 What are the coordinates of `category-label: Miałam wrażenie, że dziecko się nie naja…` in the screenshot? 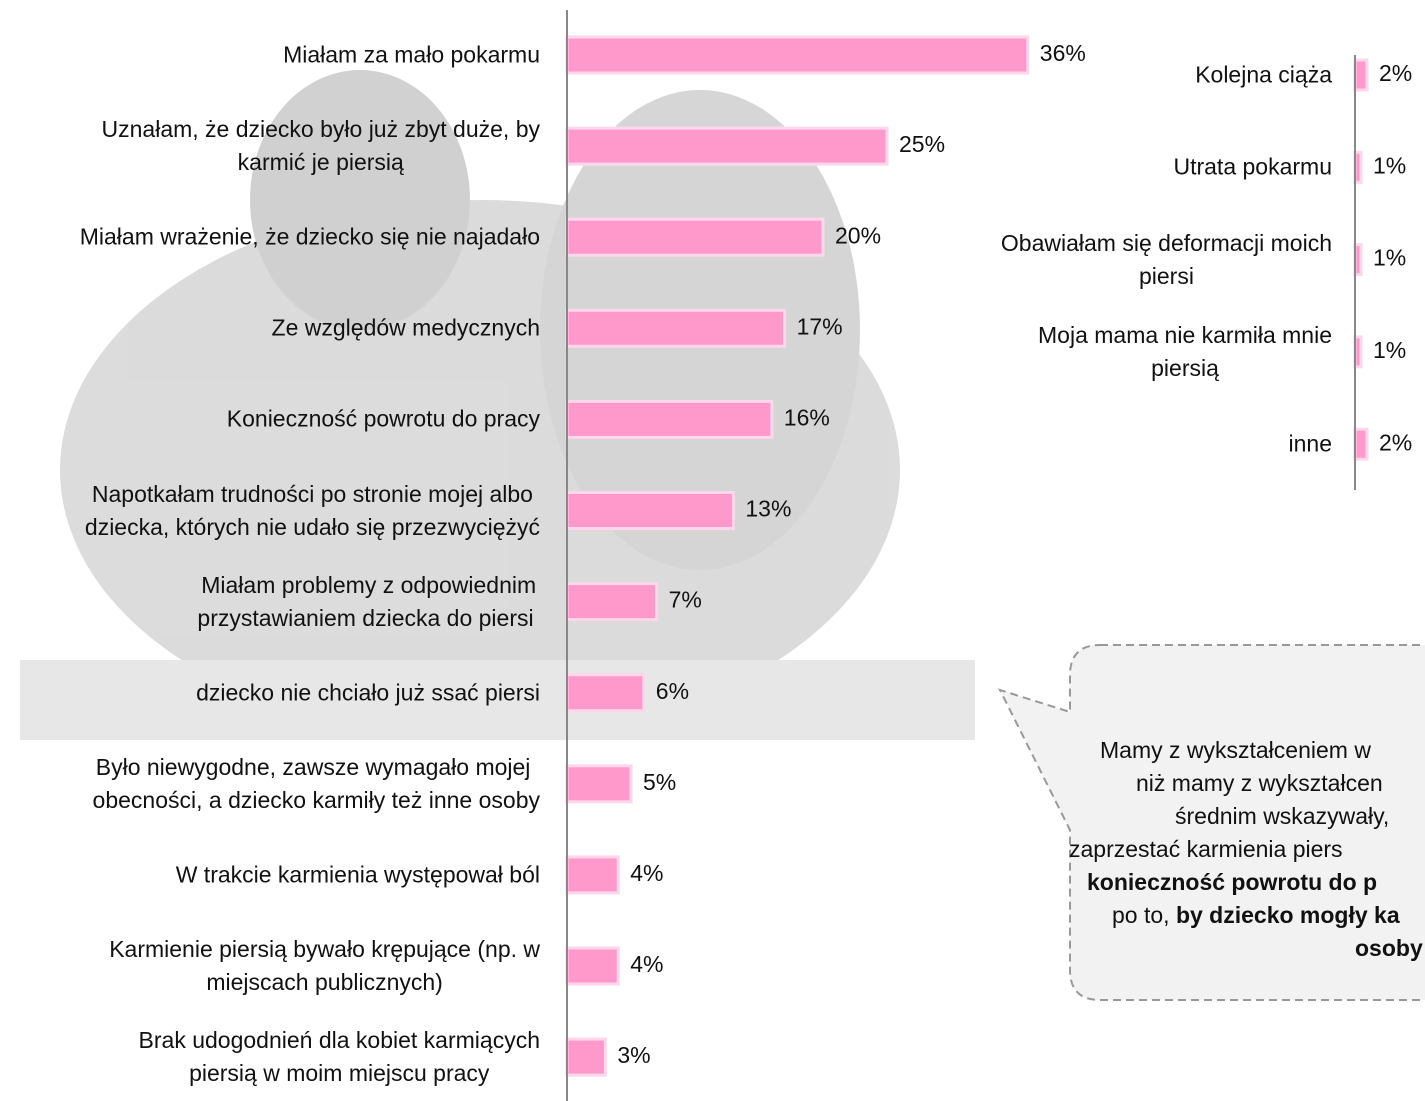 It's located at (309, 236).